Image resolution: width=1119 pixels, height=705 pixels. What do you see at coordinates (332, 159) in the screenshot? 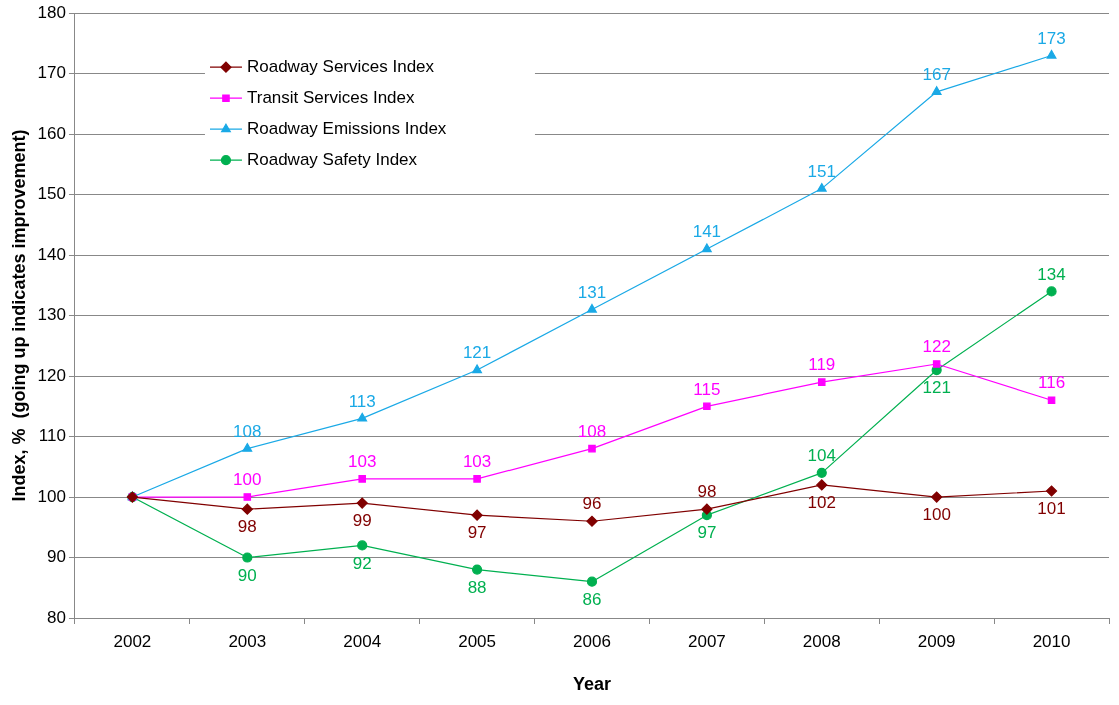
I see `legend-label: Roadway Safety Index` at bounding box center [332, 159].